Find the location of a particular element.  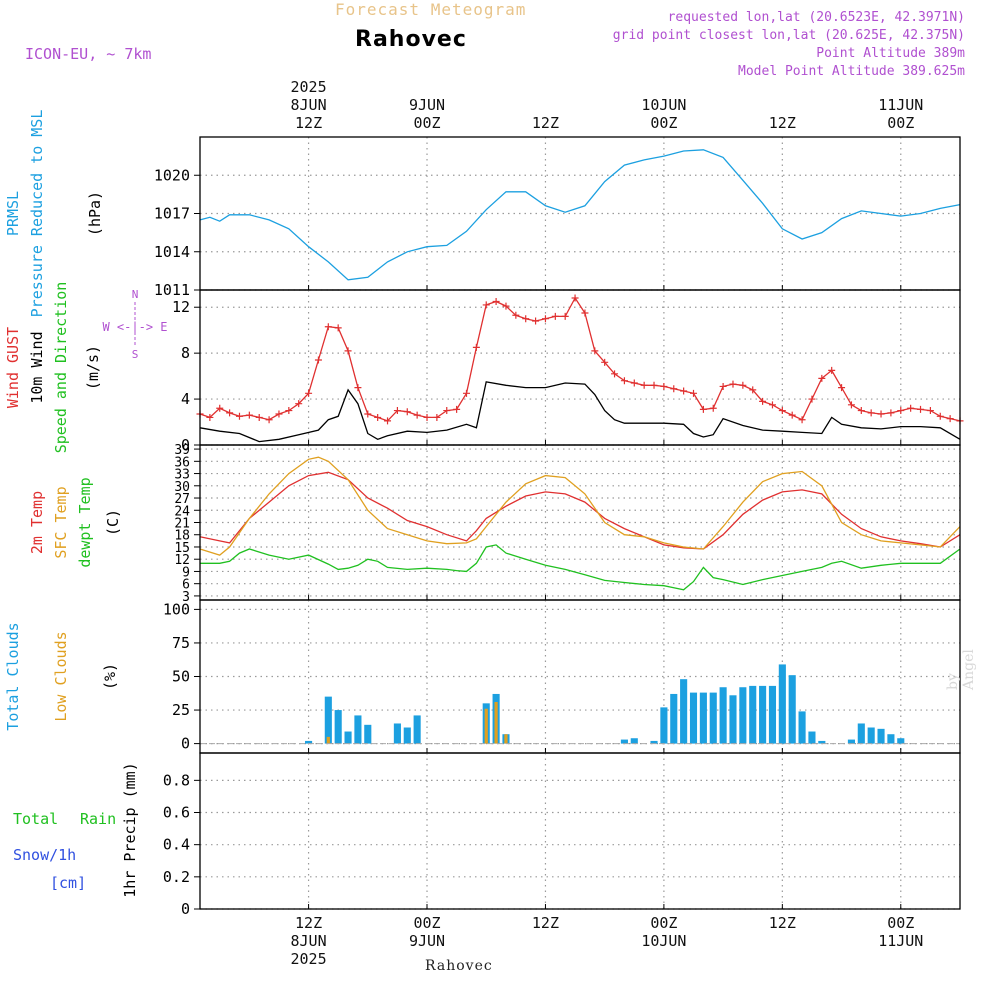

wind-axis-label: 10m Wind is located at coordinates (37, 367).